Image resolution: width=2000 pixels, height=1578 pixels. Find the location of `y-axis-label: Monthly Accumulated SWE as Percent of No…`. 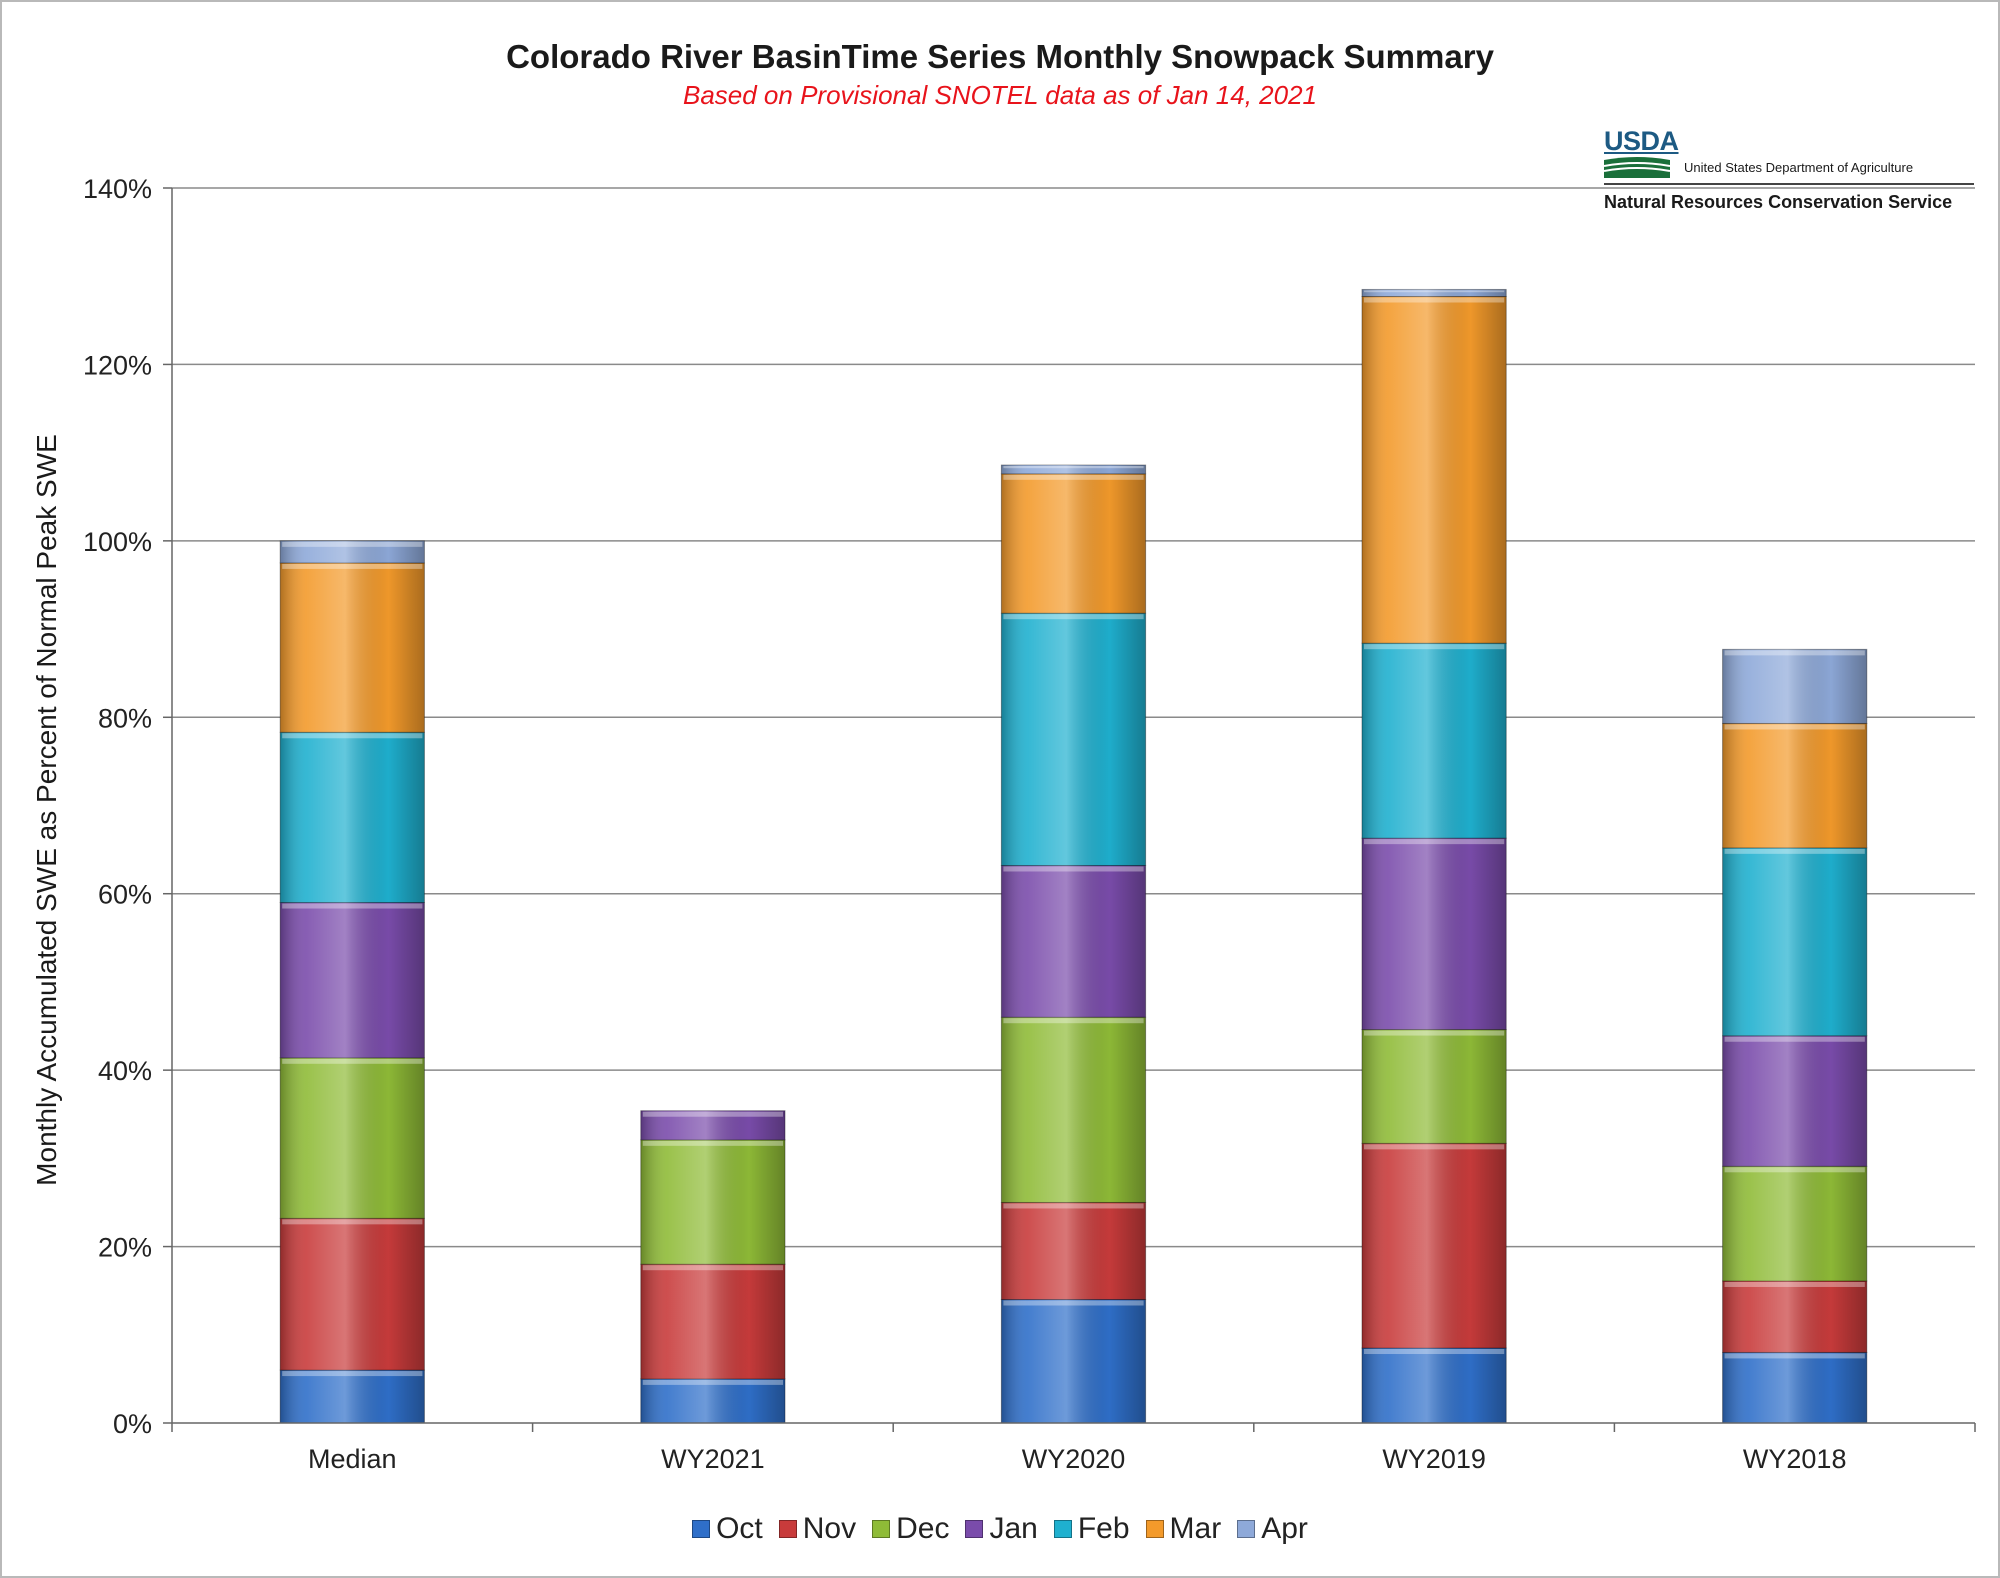

y-axis-label: Monthly Accumulated SWE as Percent of No… is located at coordinates (46, 810).